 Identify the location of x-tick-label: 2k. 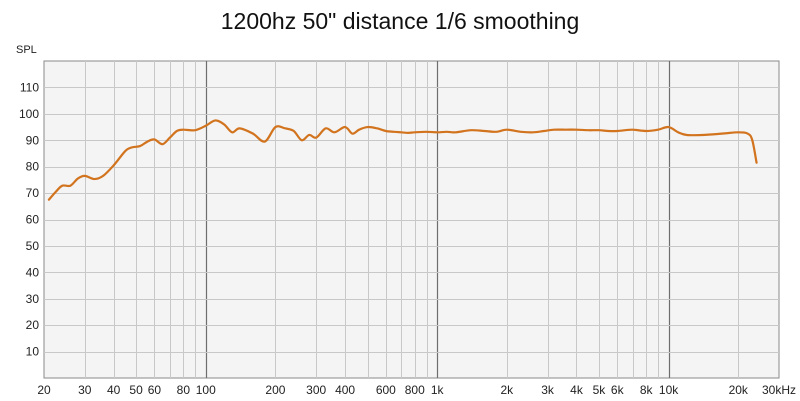
(507, 390).